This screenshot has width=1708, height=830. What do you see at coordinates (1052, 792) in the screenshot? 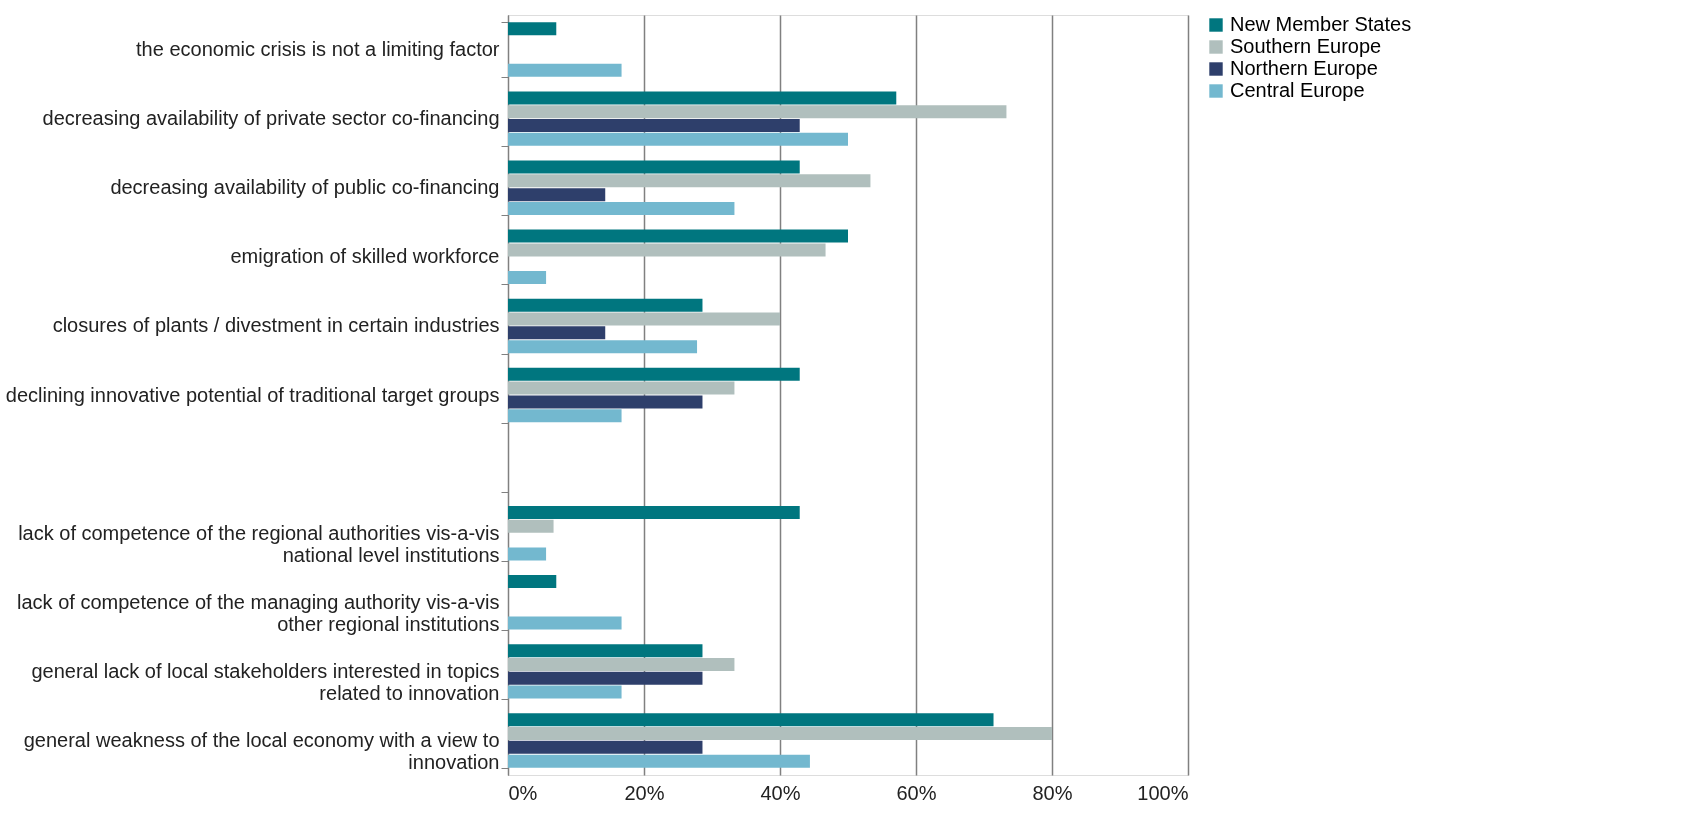
I see `x-tick-label: 80%` at bounding box center [1052, 792].